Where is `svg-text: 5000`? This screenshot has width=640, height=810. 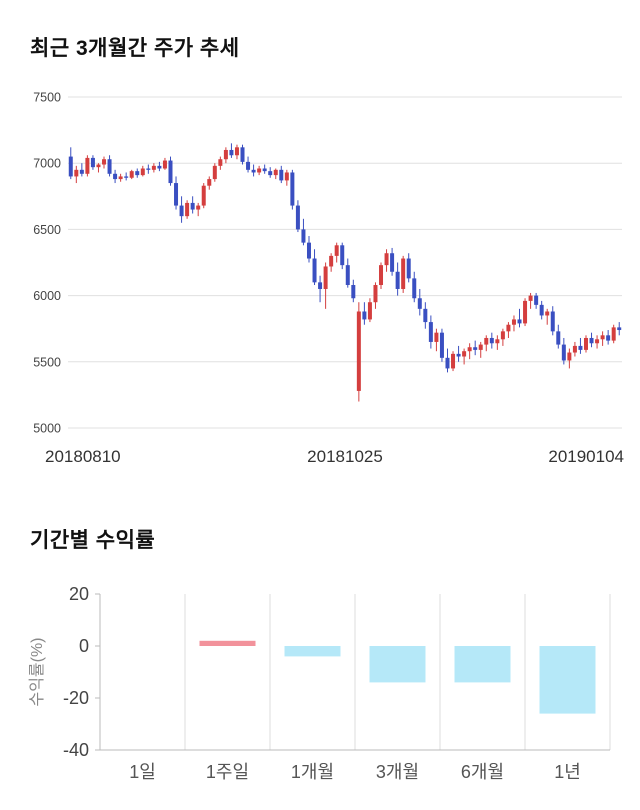 svg-text: 5000 is located at coordinates (47, 429).